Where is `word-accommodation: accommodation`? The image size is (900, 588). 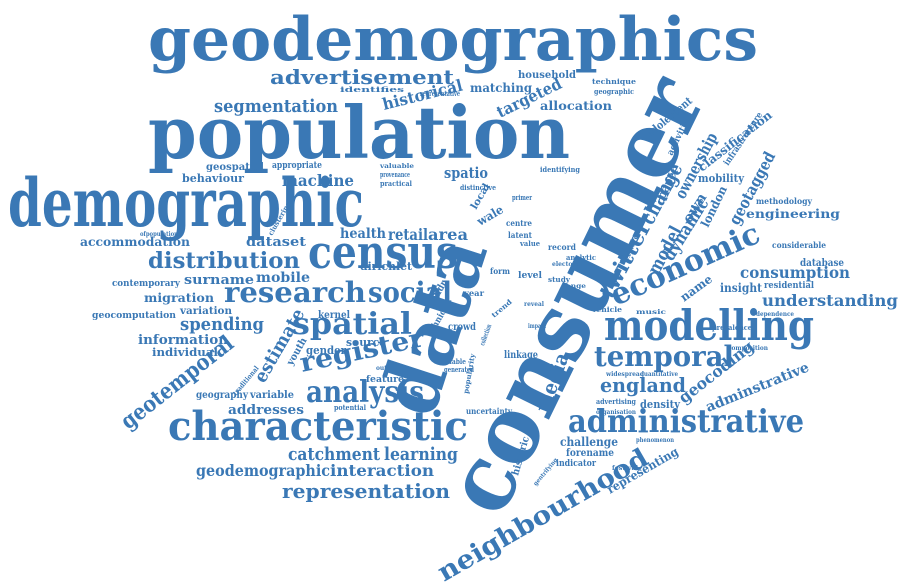 word-accommodation: accommodation is located at coordinates (135, 242).